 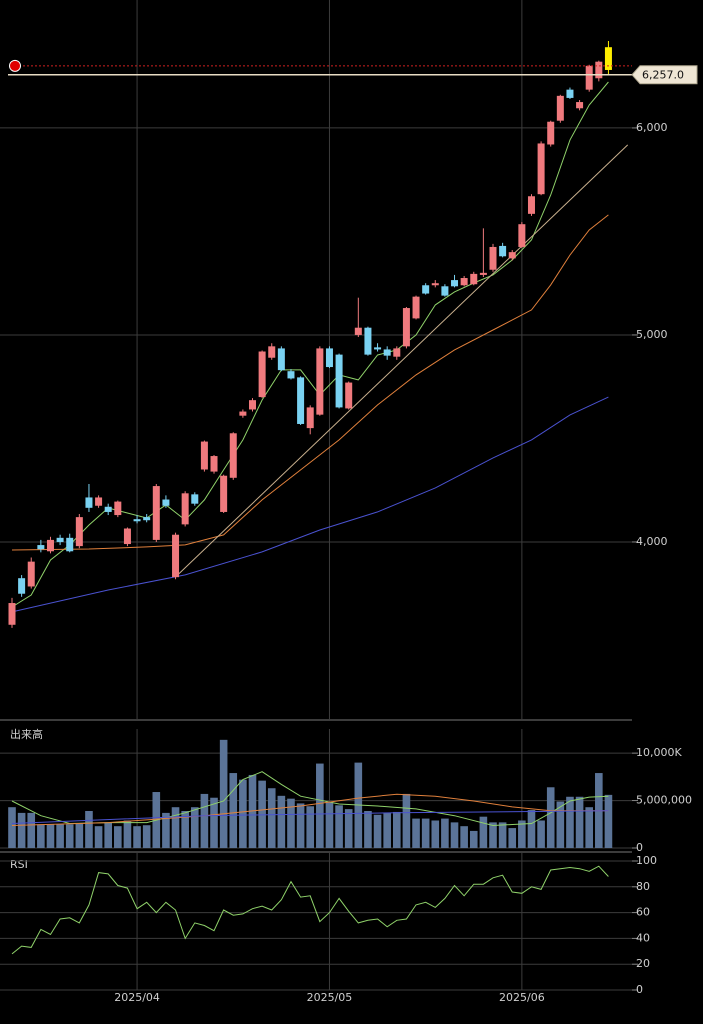 What do you see at coordinates (646, 860) in the screenshot?
I see `y-tick-label: 100` at bounding box center [646, 860].